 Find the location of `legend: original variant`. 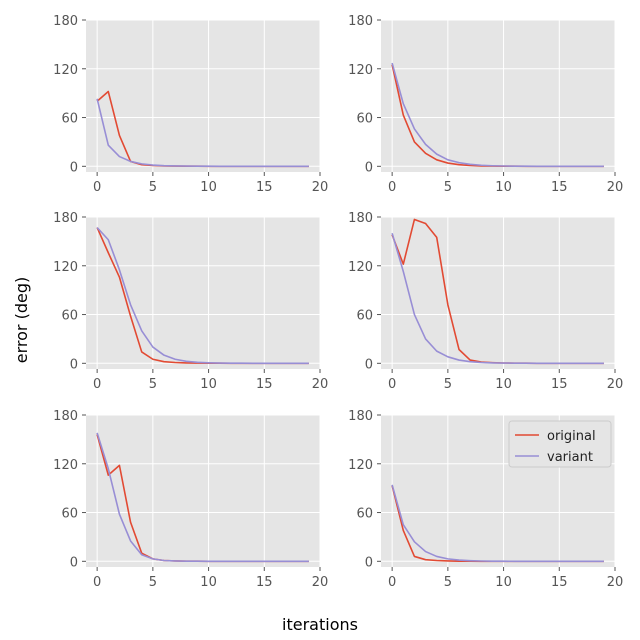

legend: original variant is located at coordinates (560, 444).